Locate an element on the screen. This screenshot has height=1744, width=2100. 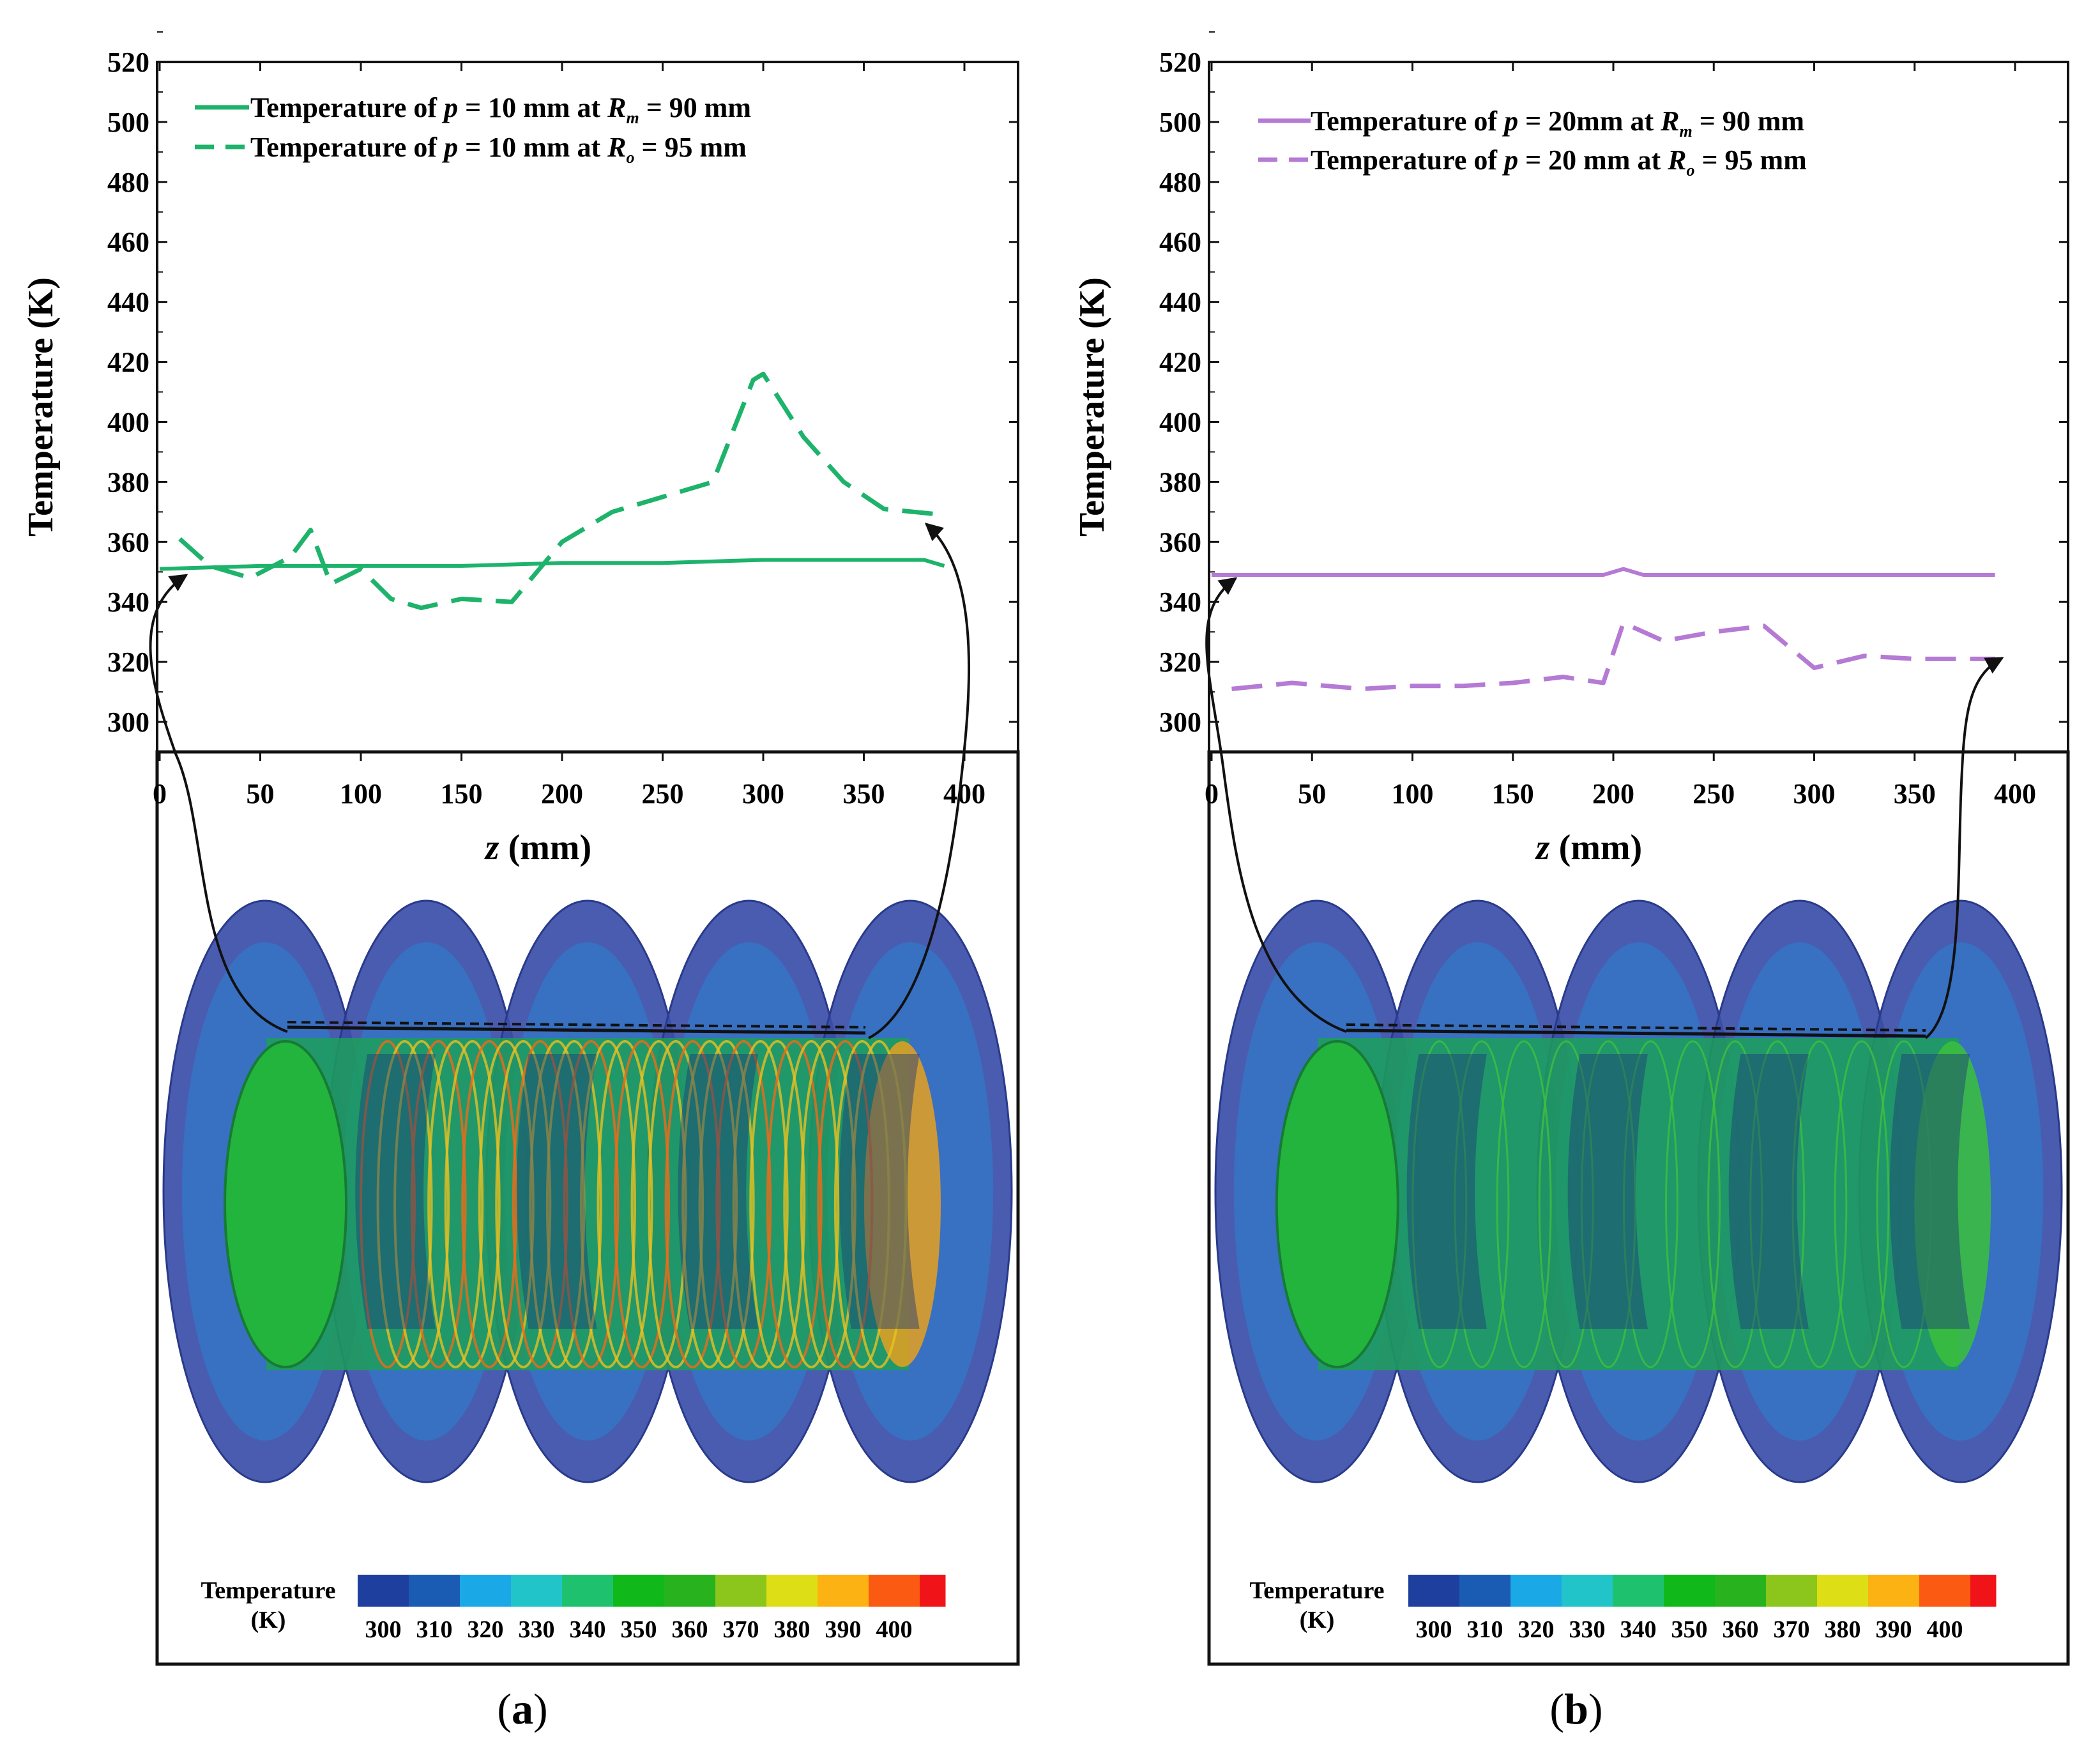
y-tick-label: 500 is located at coordinates (128, 122).